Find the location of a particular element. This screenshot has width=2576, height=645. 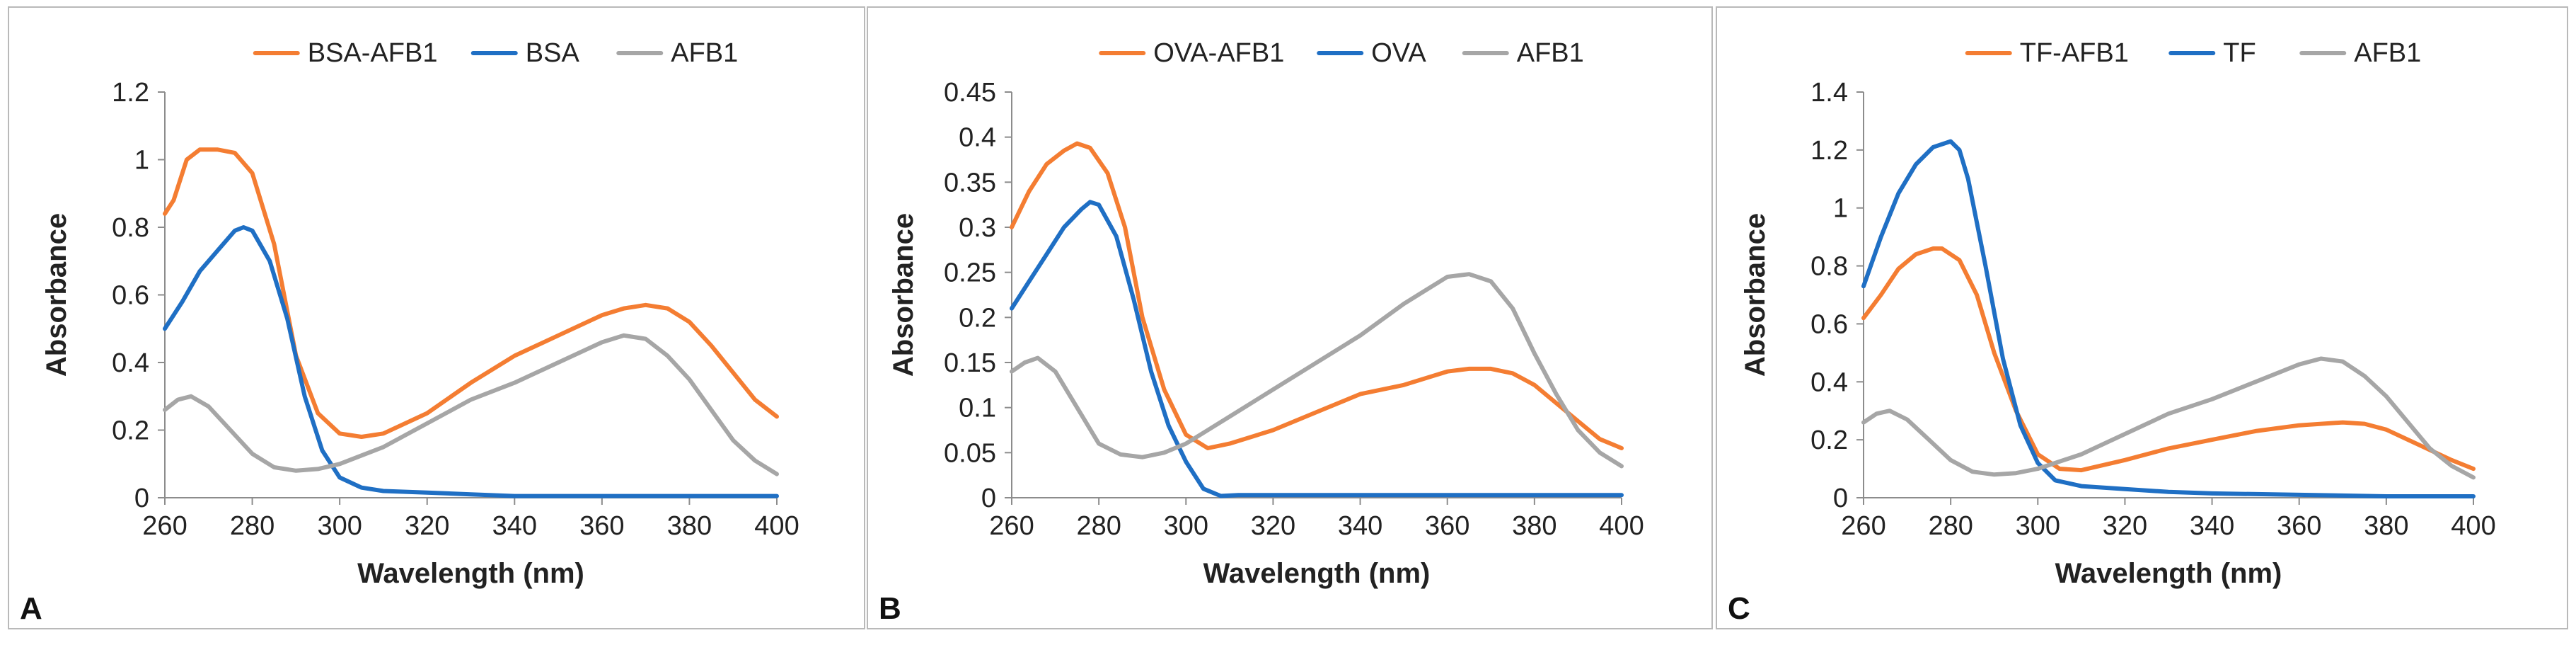

y-tick-label: 0.05 is located at coordinates (970, 453).